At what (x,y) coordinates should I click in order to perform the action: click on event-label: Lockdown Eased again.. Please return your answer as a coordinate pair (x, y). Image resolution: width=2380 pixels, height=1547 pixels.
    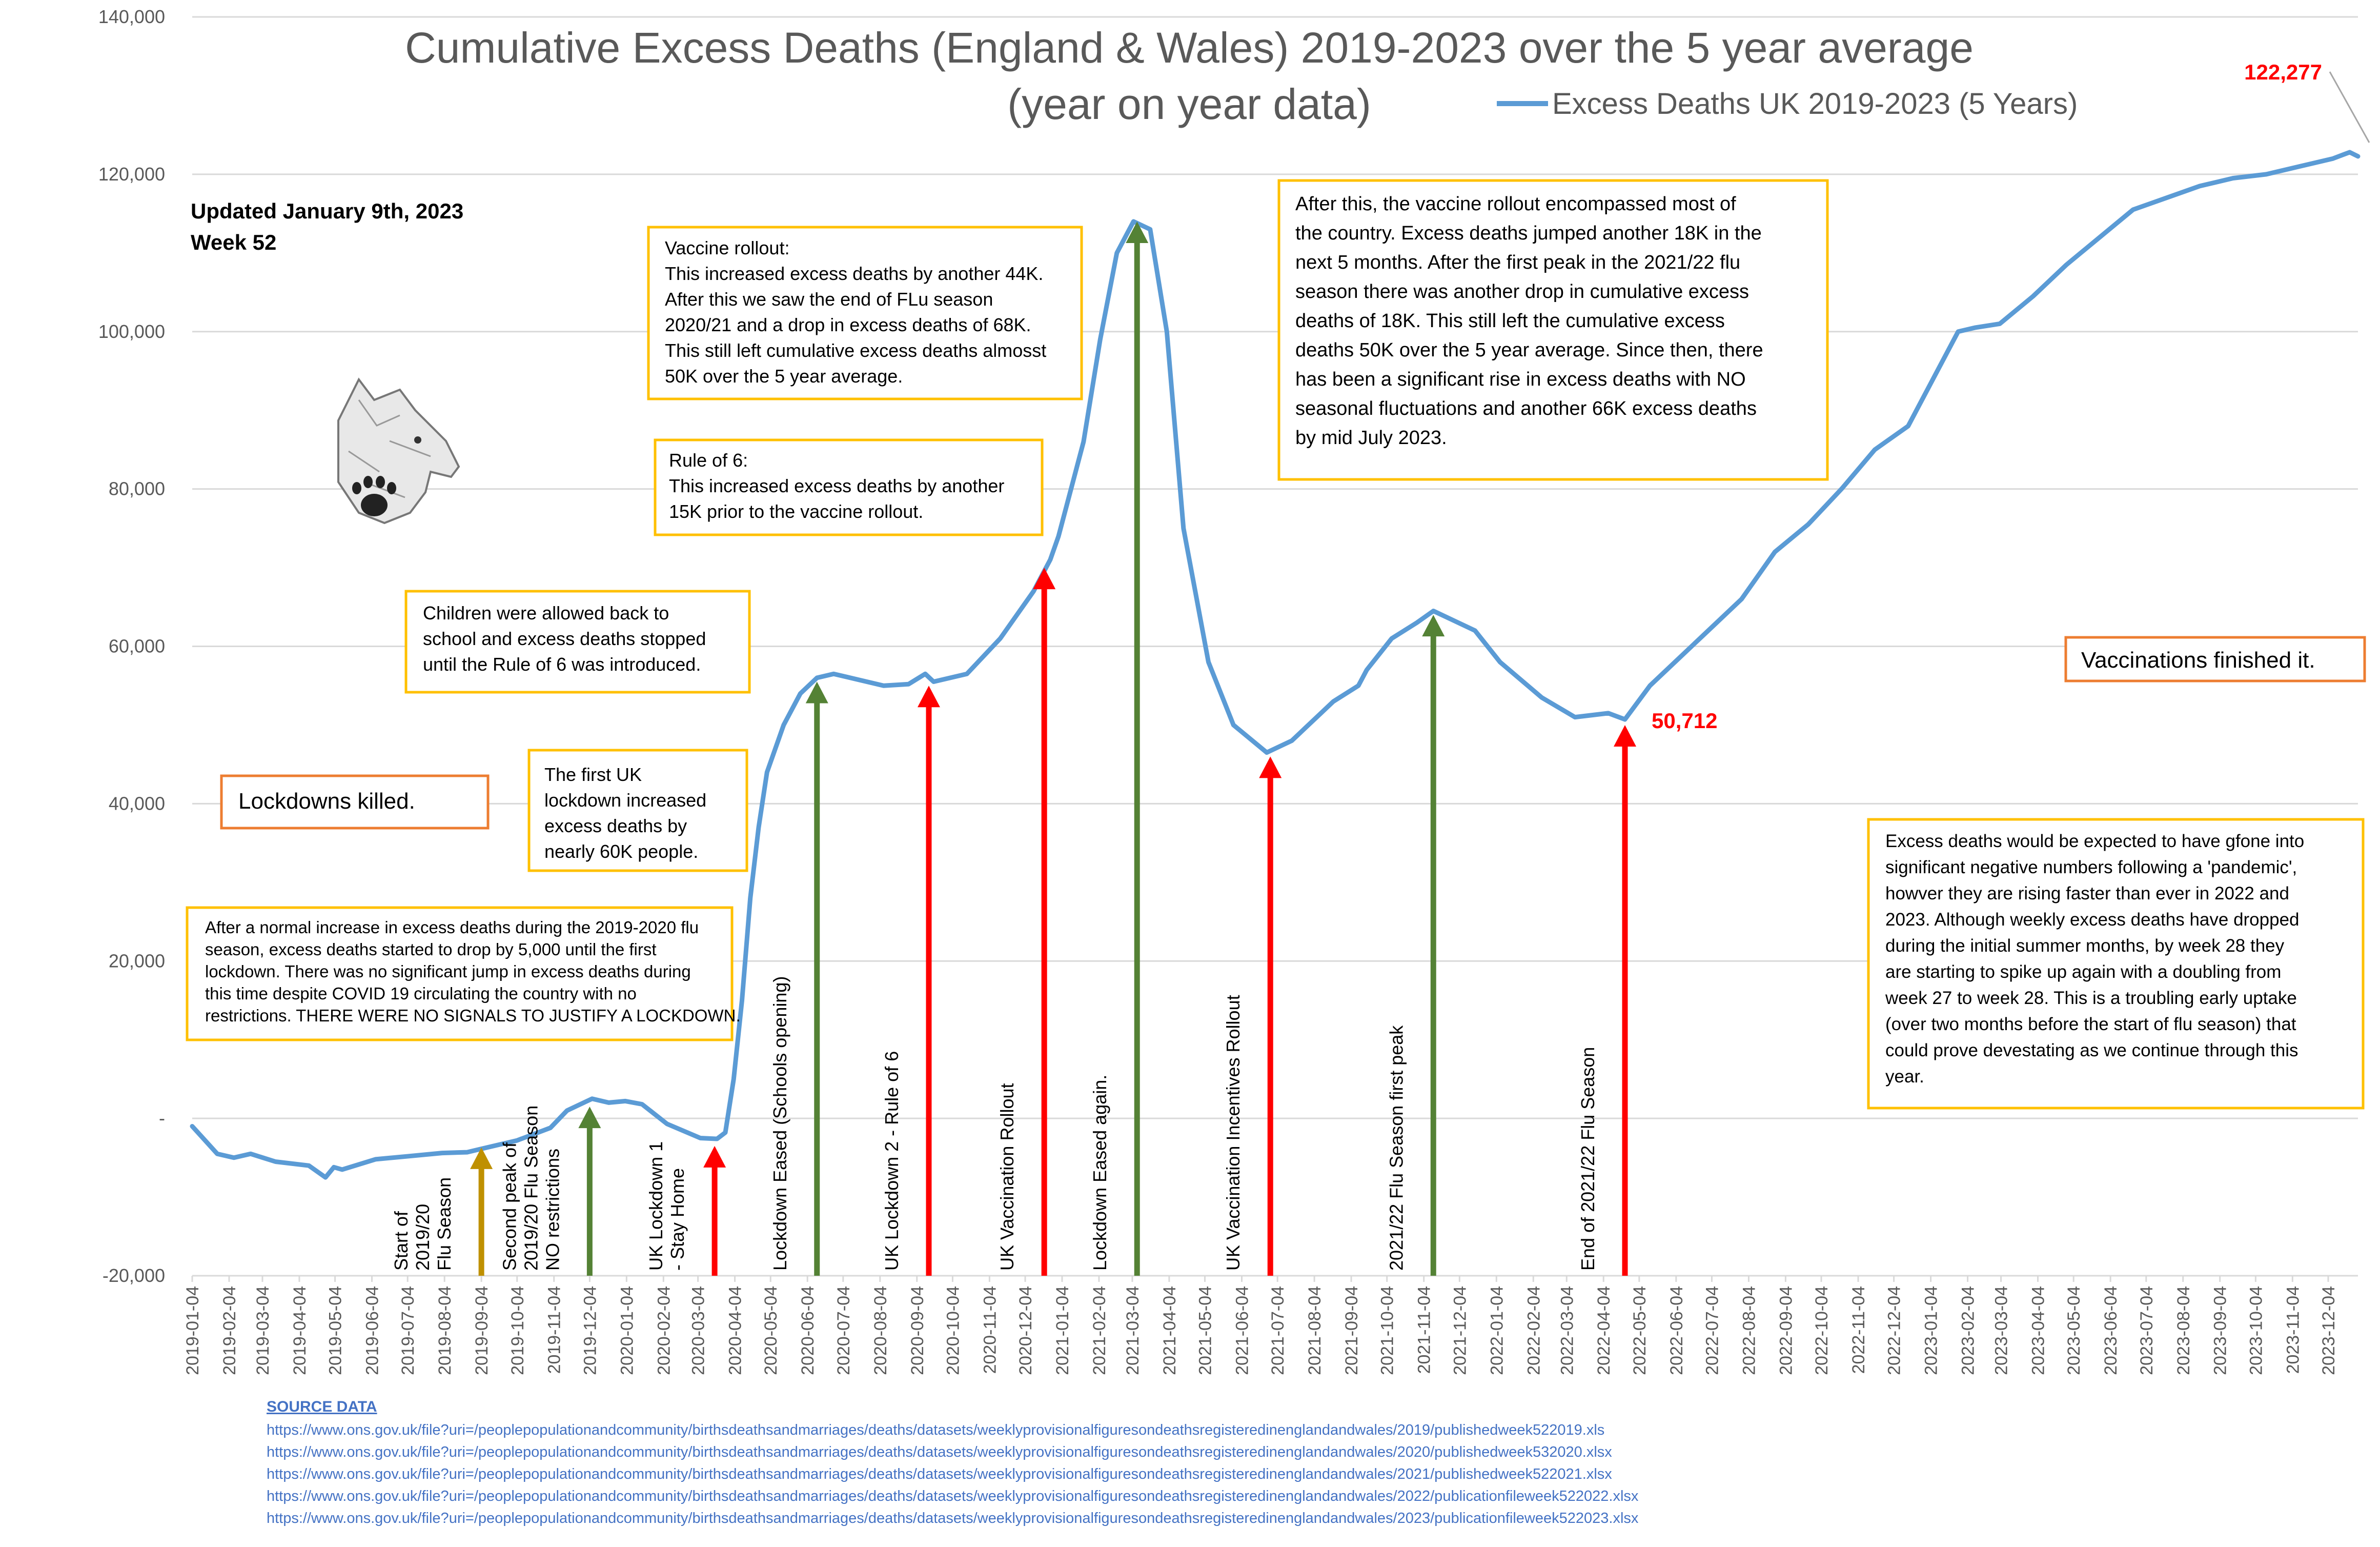
    Looking at the image, I should click on (1099, 1173).